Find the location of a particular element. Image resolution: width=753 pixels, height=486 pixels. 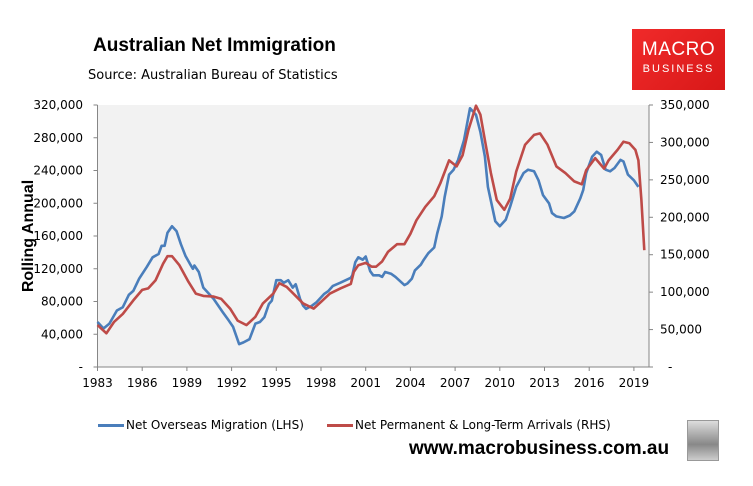

x-tick-label: 2019 is located at coordinates (634, 383).